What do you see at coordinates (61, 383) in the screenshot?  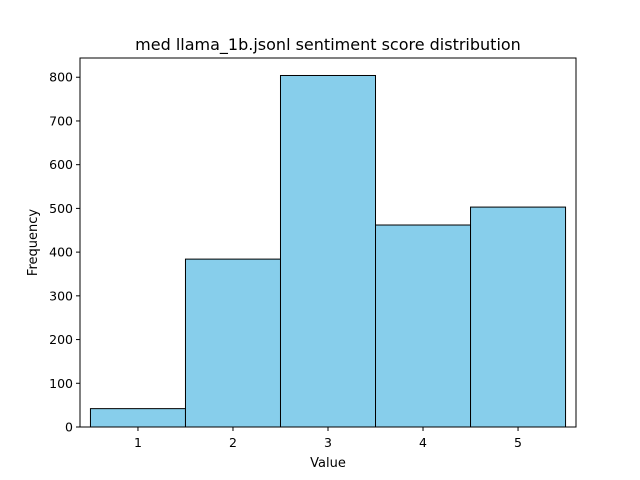 I see `y-tick-label: 100` at bounding box center [61, 383].